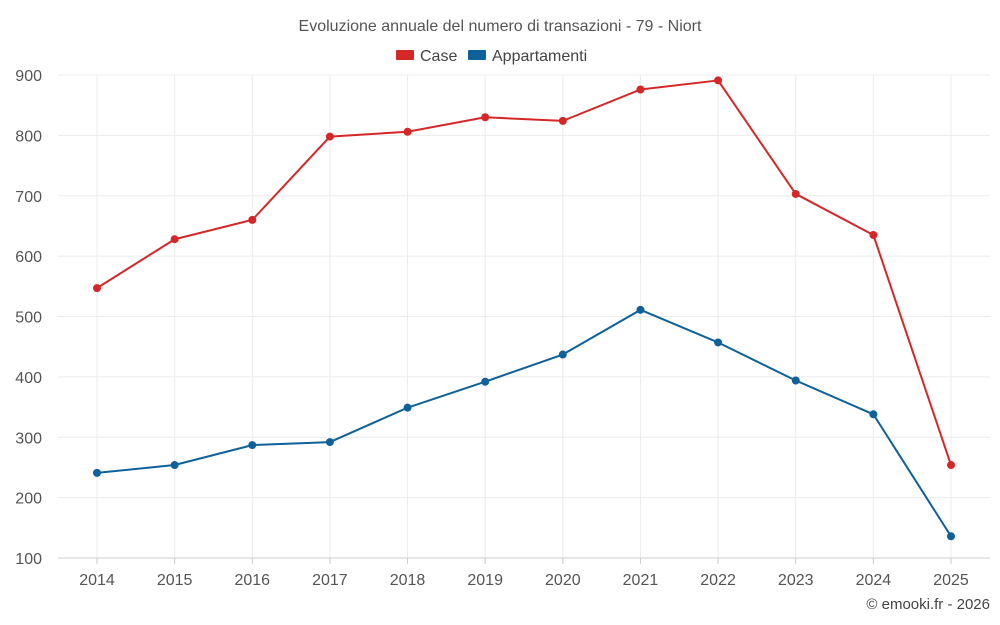  What do you see at coordinates (330, 580) in the screenshot?
I see `x-tick-label: 2017` at bounding box center [330, 580].